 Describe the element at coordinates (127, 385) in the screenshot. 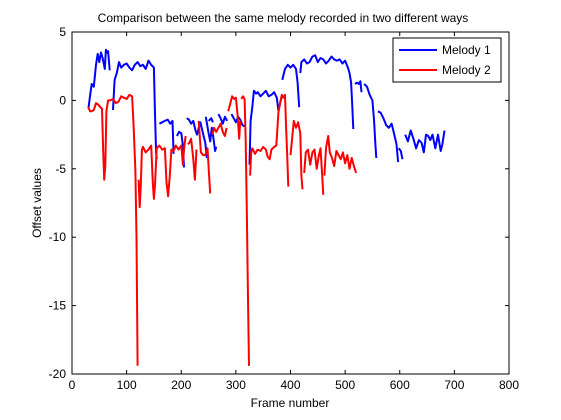

I see `x-tick-label: 100` at that location.